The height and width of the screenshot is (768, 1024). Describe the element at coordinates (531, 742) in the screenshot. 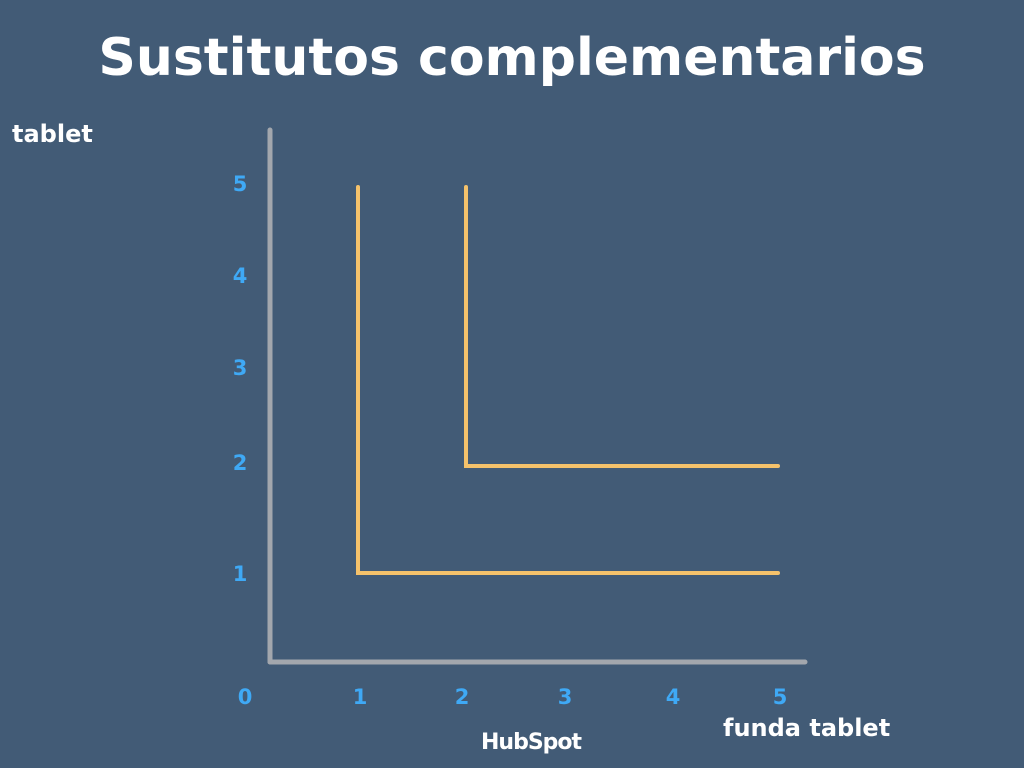

I see `hubspot-logo: HubSpot` at that location.